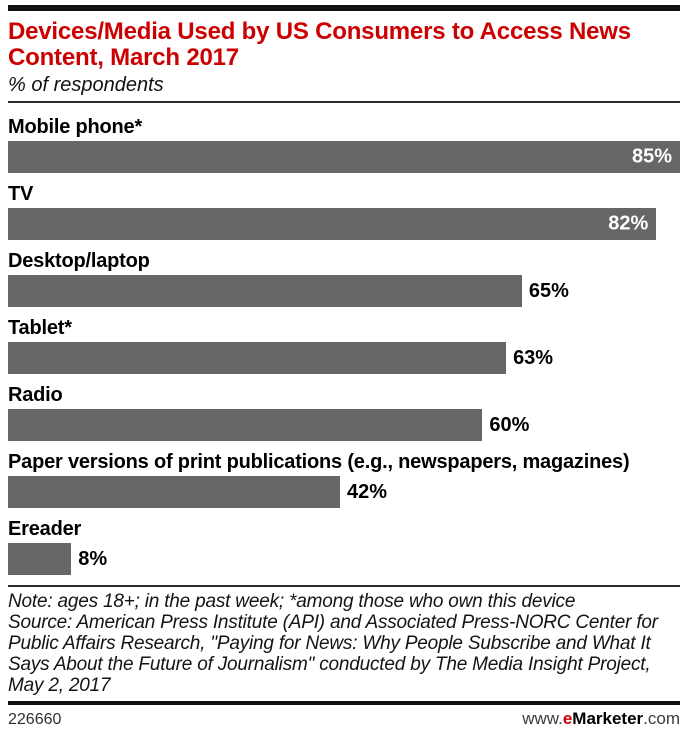 This screenshot has width=688, height=748. I want to click on header-divider, so click(344, 102).